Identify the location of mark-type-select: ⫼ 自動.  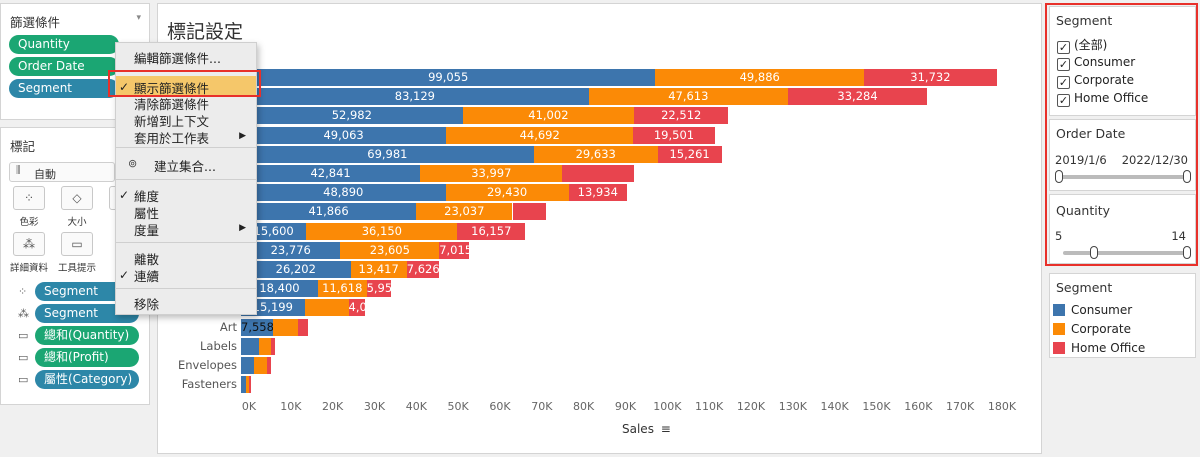
(62, 172).